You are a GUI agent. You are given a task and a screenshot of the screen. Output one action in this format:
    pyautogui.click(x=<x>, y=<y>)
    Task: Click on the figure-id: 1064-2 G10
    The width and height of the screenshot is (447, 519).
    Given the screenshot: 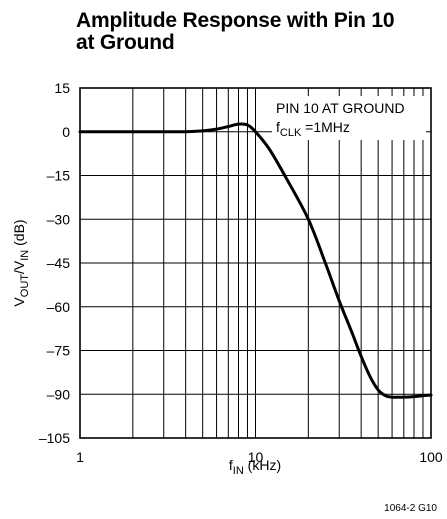 What is the action you would take?
    pyautogui.click(x=410, y=508)
    